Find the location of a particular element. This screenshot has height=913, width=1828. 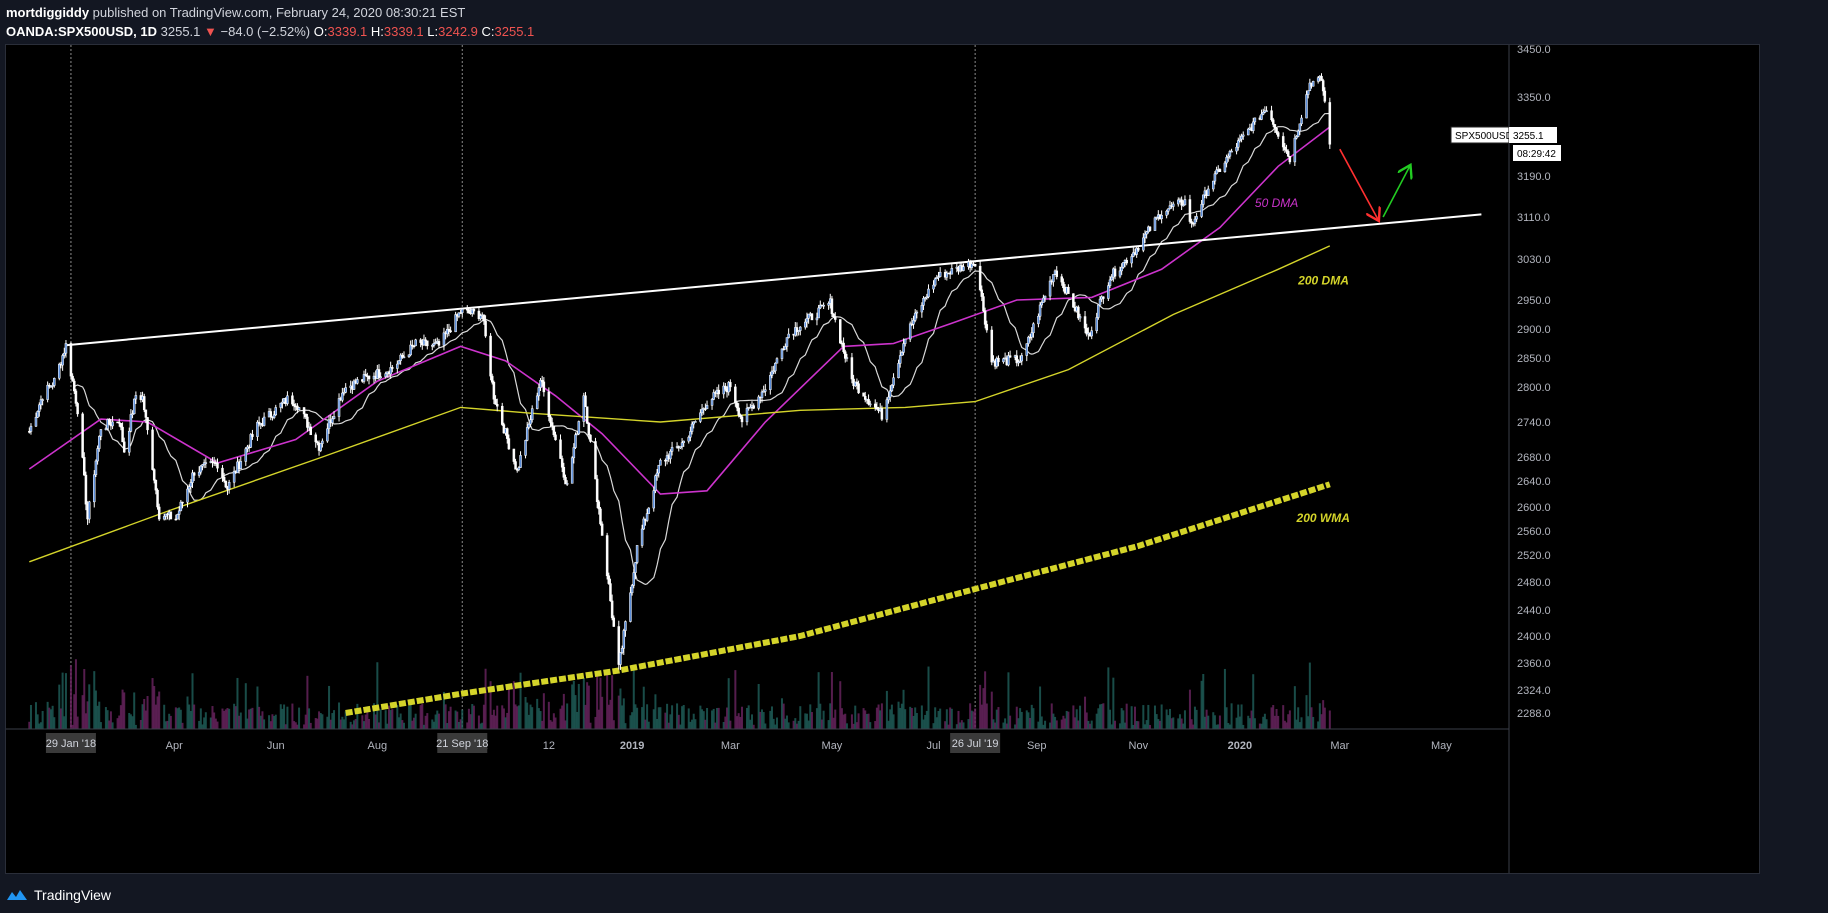

author-name: mortdiggiddy is located at coordinates (48, 12).